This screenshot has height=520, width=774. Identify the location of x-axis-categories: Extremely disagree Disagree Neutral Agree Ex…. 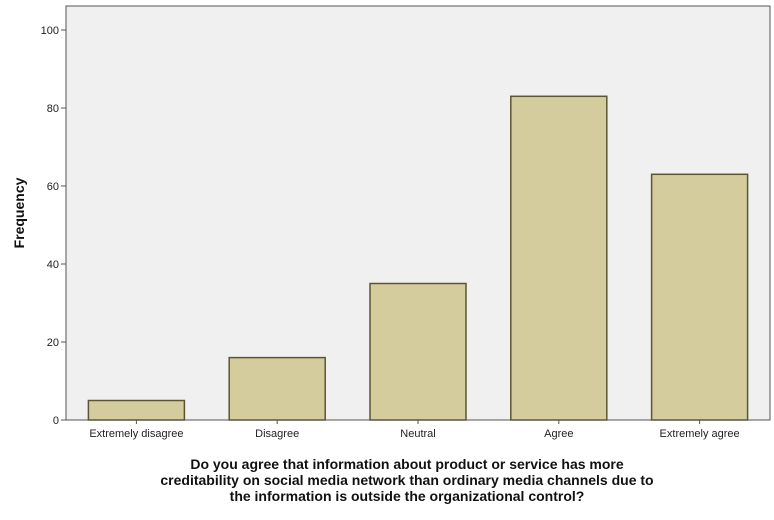
(414, 430).